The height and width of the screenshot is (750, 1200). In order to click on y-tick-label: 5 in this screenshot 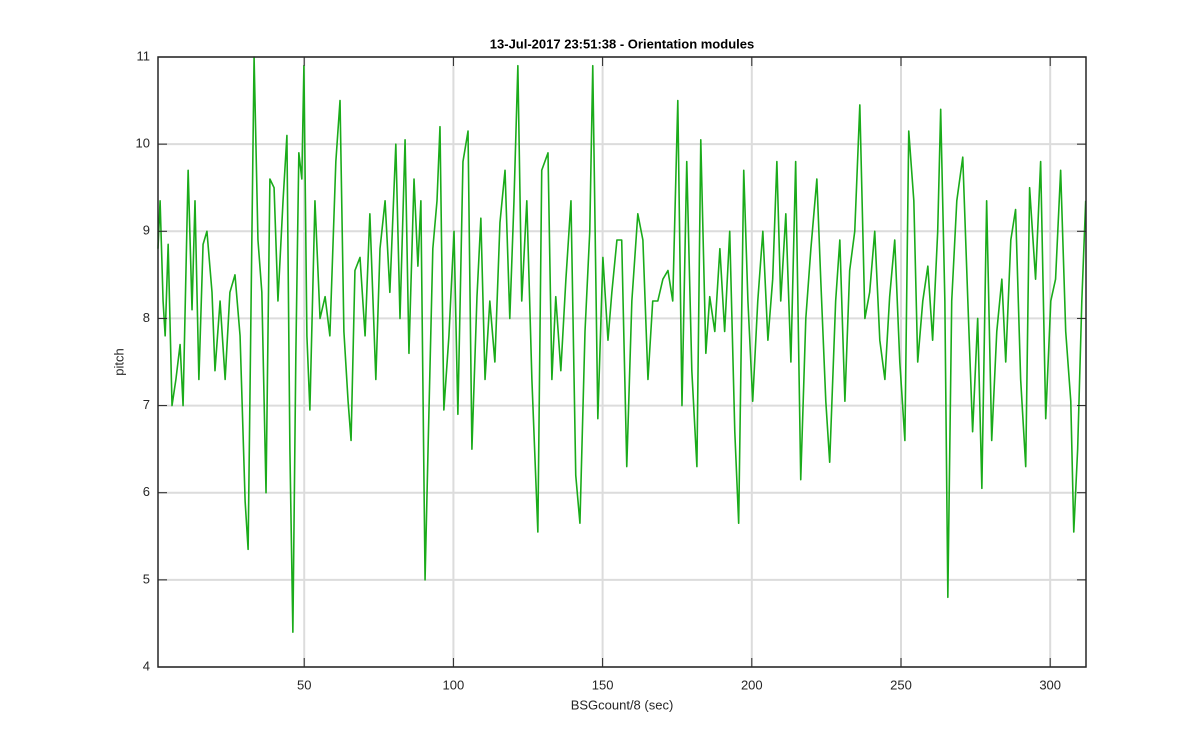, I will do `click(146, 578)`.